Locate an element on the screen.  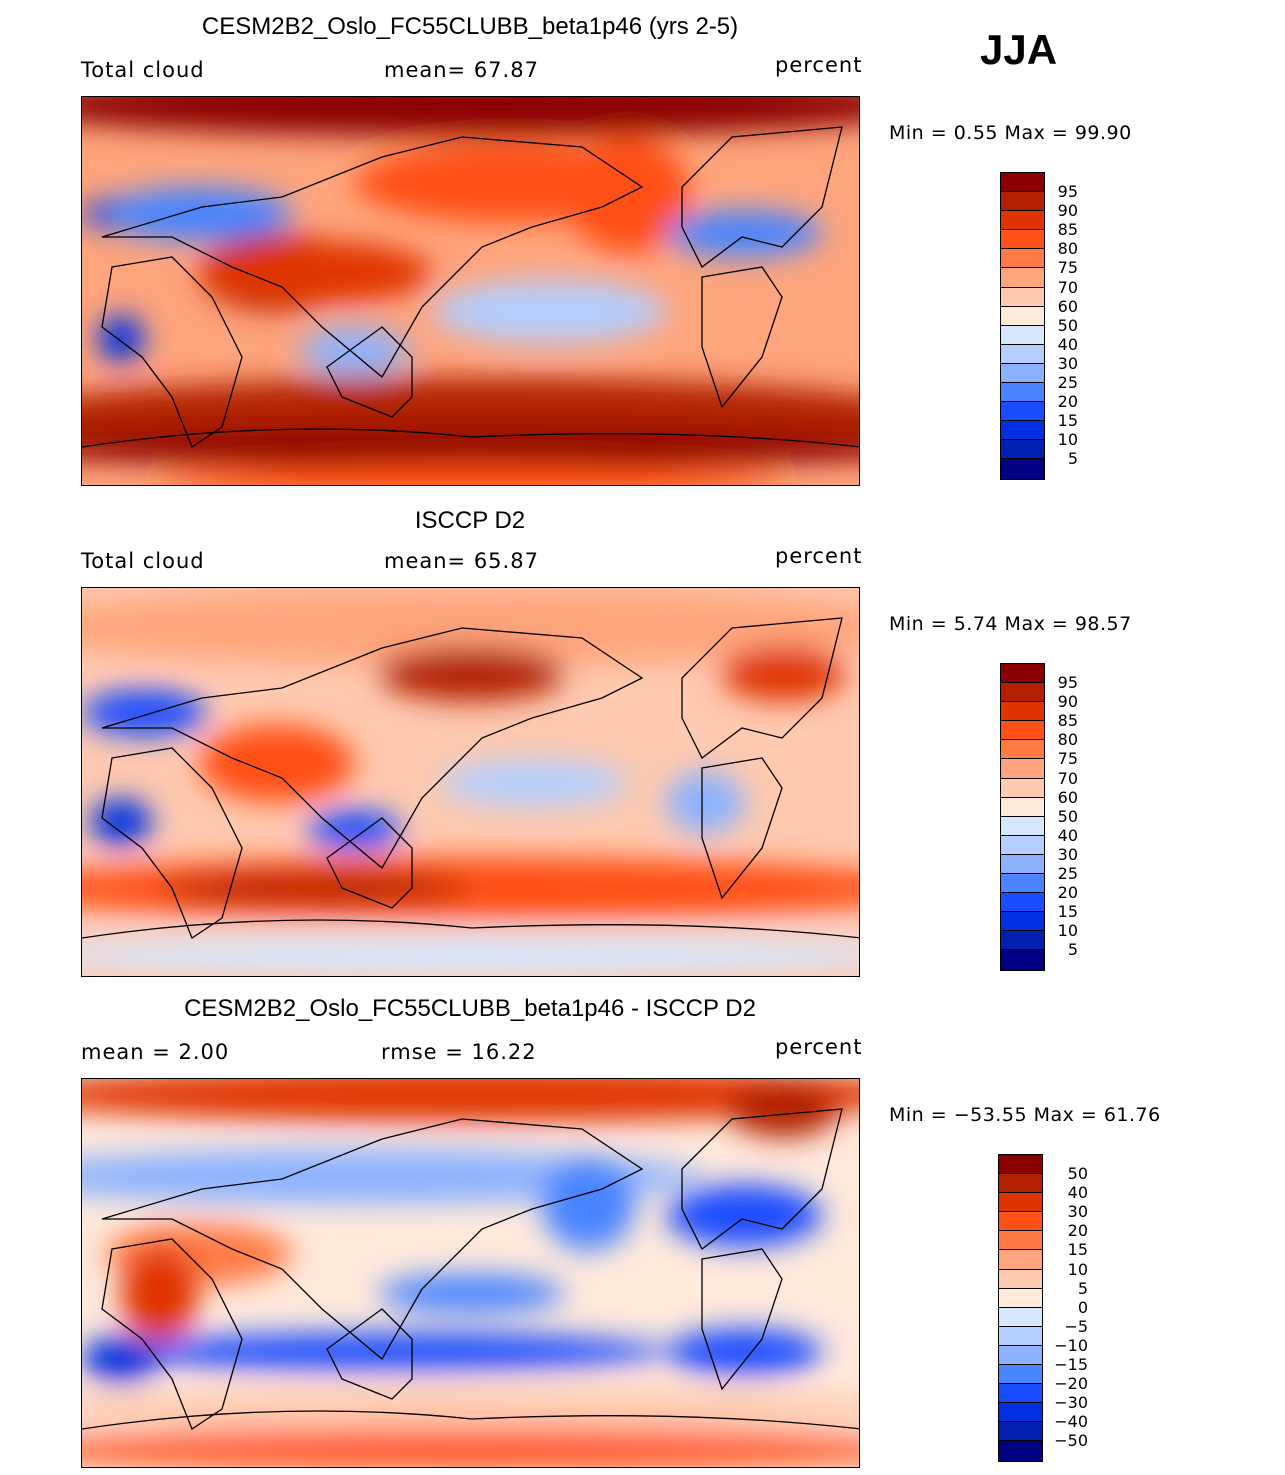
center-label: mean= 67.87 is located at coordinates (461, 70).